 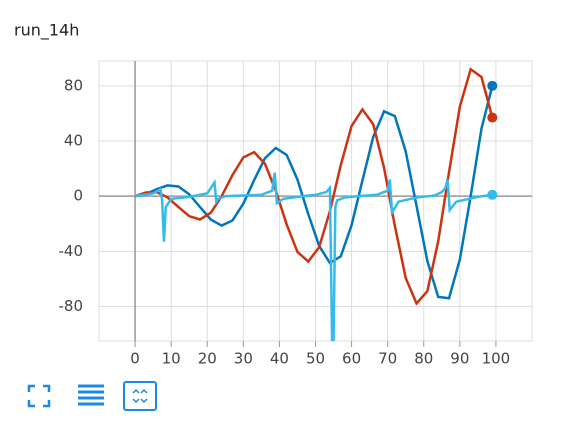 I want to click on y-tick-label: -40, so click(x=71, y=251).